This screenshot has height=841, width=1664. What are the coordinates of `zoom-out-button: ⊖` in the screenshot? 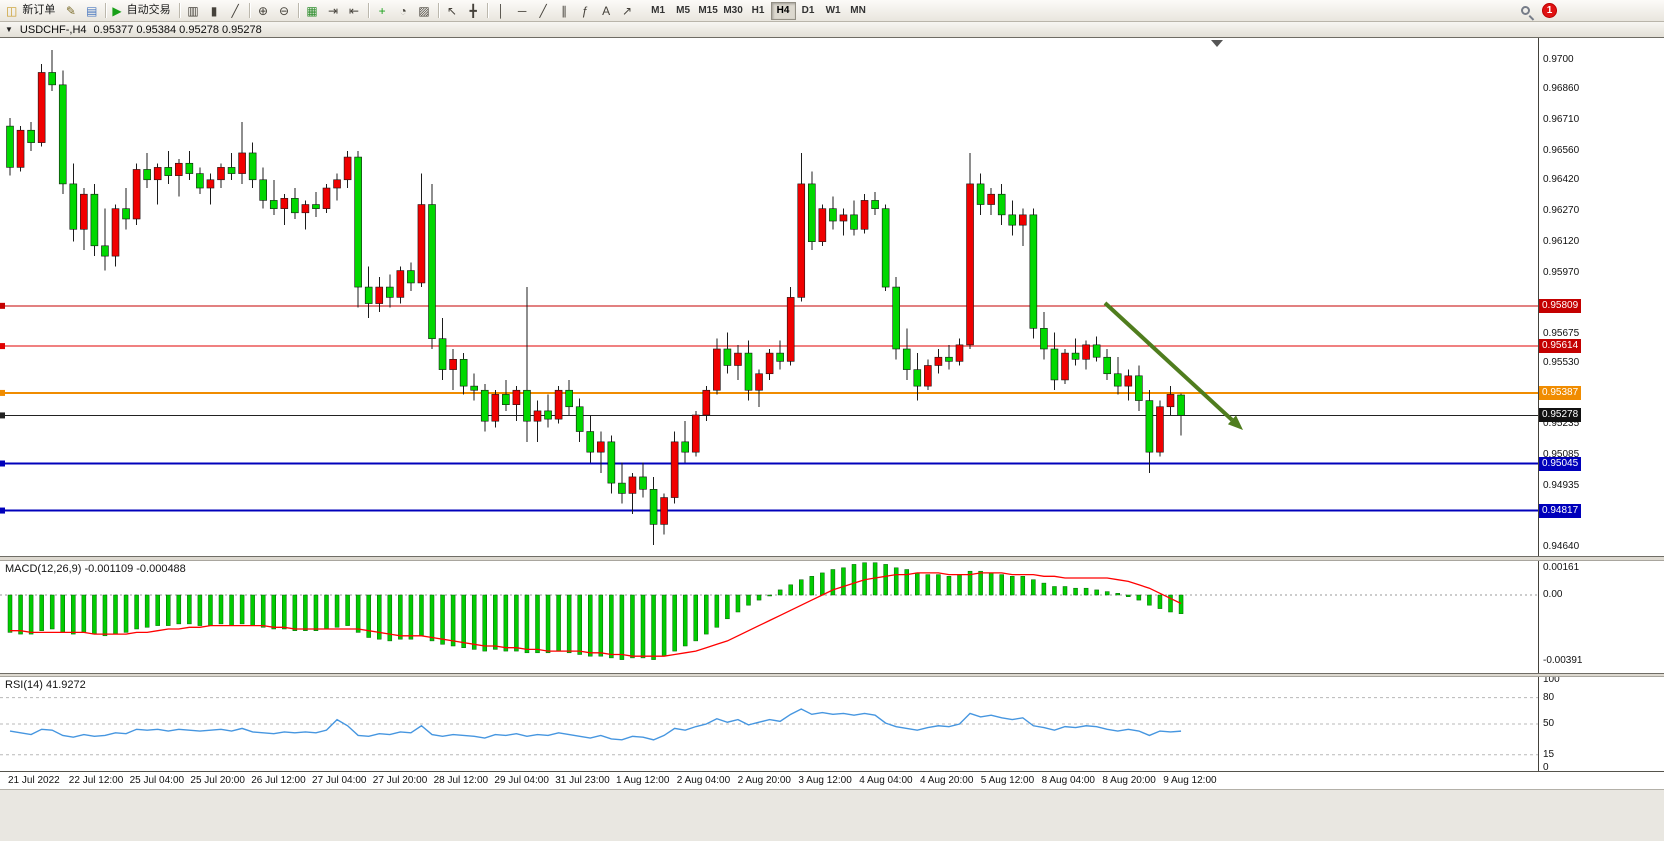 It's located at (284, 10).